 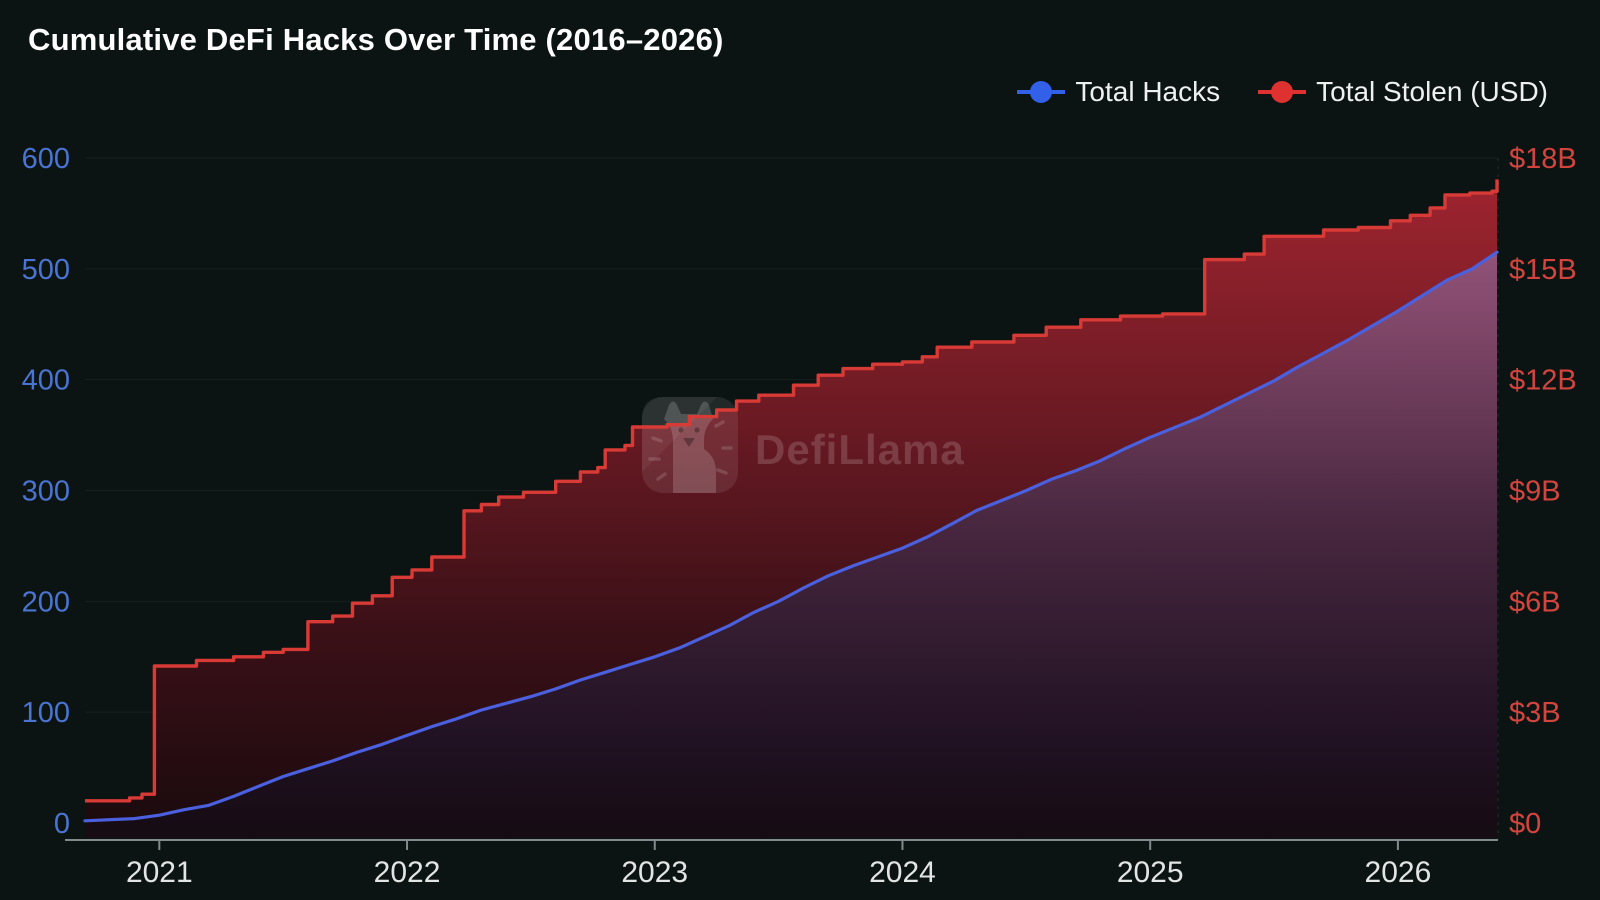 What do you see at coordinates (46, 270) in the screenshot?
I see `left-tick-label: 500` at bounding box center [46, 270].